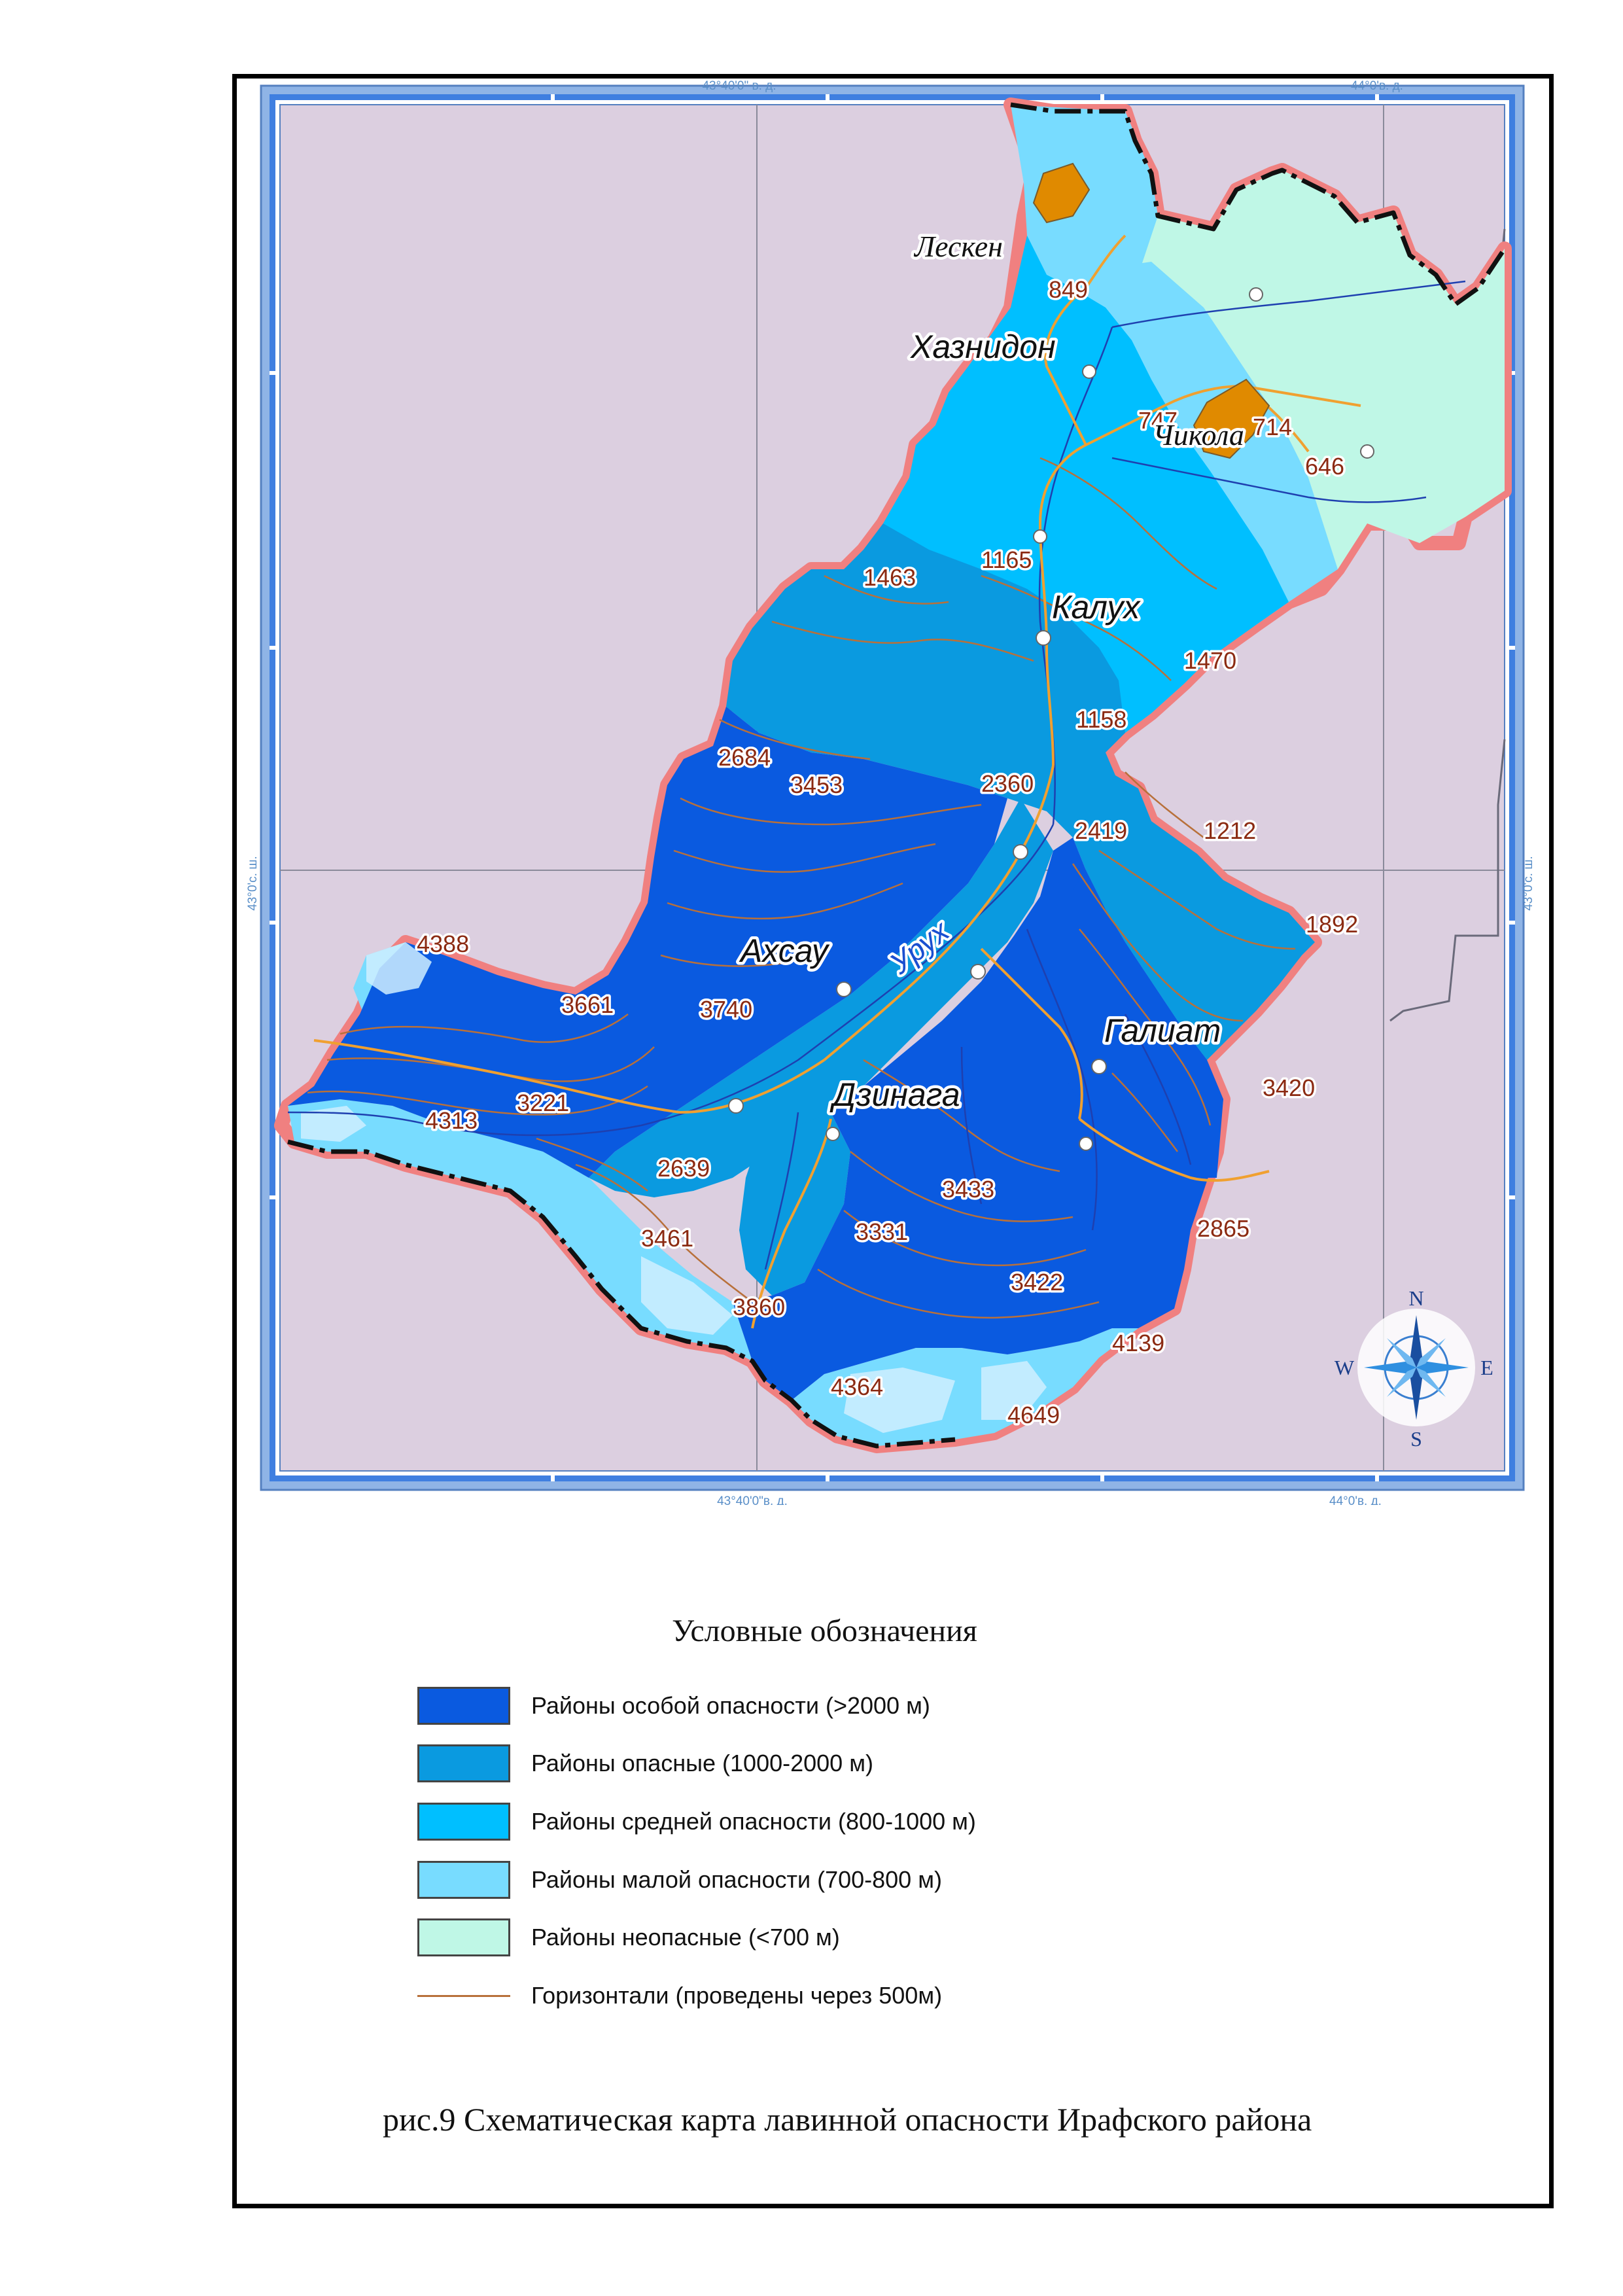  What do you see at coordinates (1487, 1367) in the screenshot?
I see `compass-e: E` at bounding box center [1487, 1367].